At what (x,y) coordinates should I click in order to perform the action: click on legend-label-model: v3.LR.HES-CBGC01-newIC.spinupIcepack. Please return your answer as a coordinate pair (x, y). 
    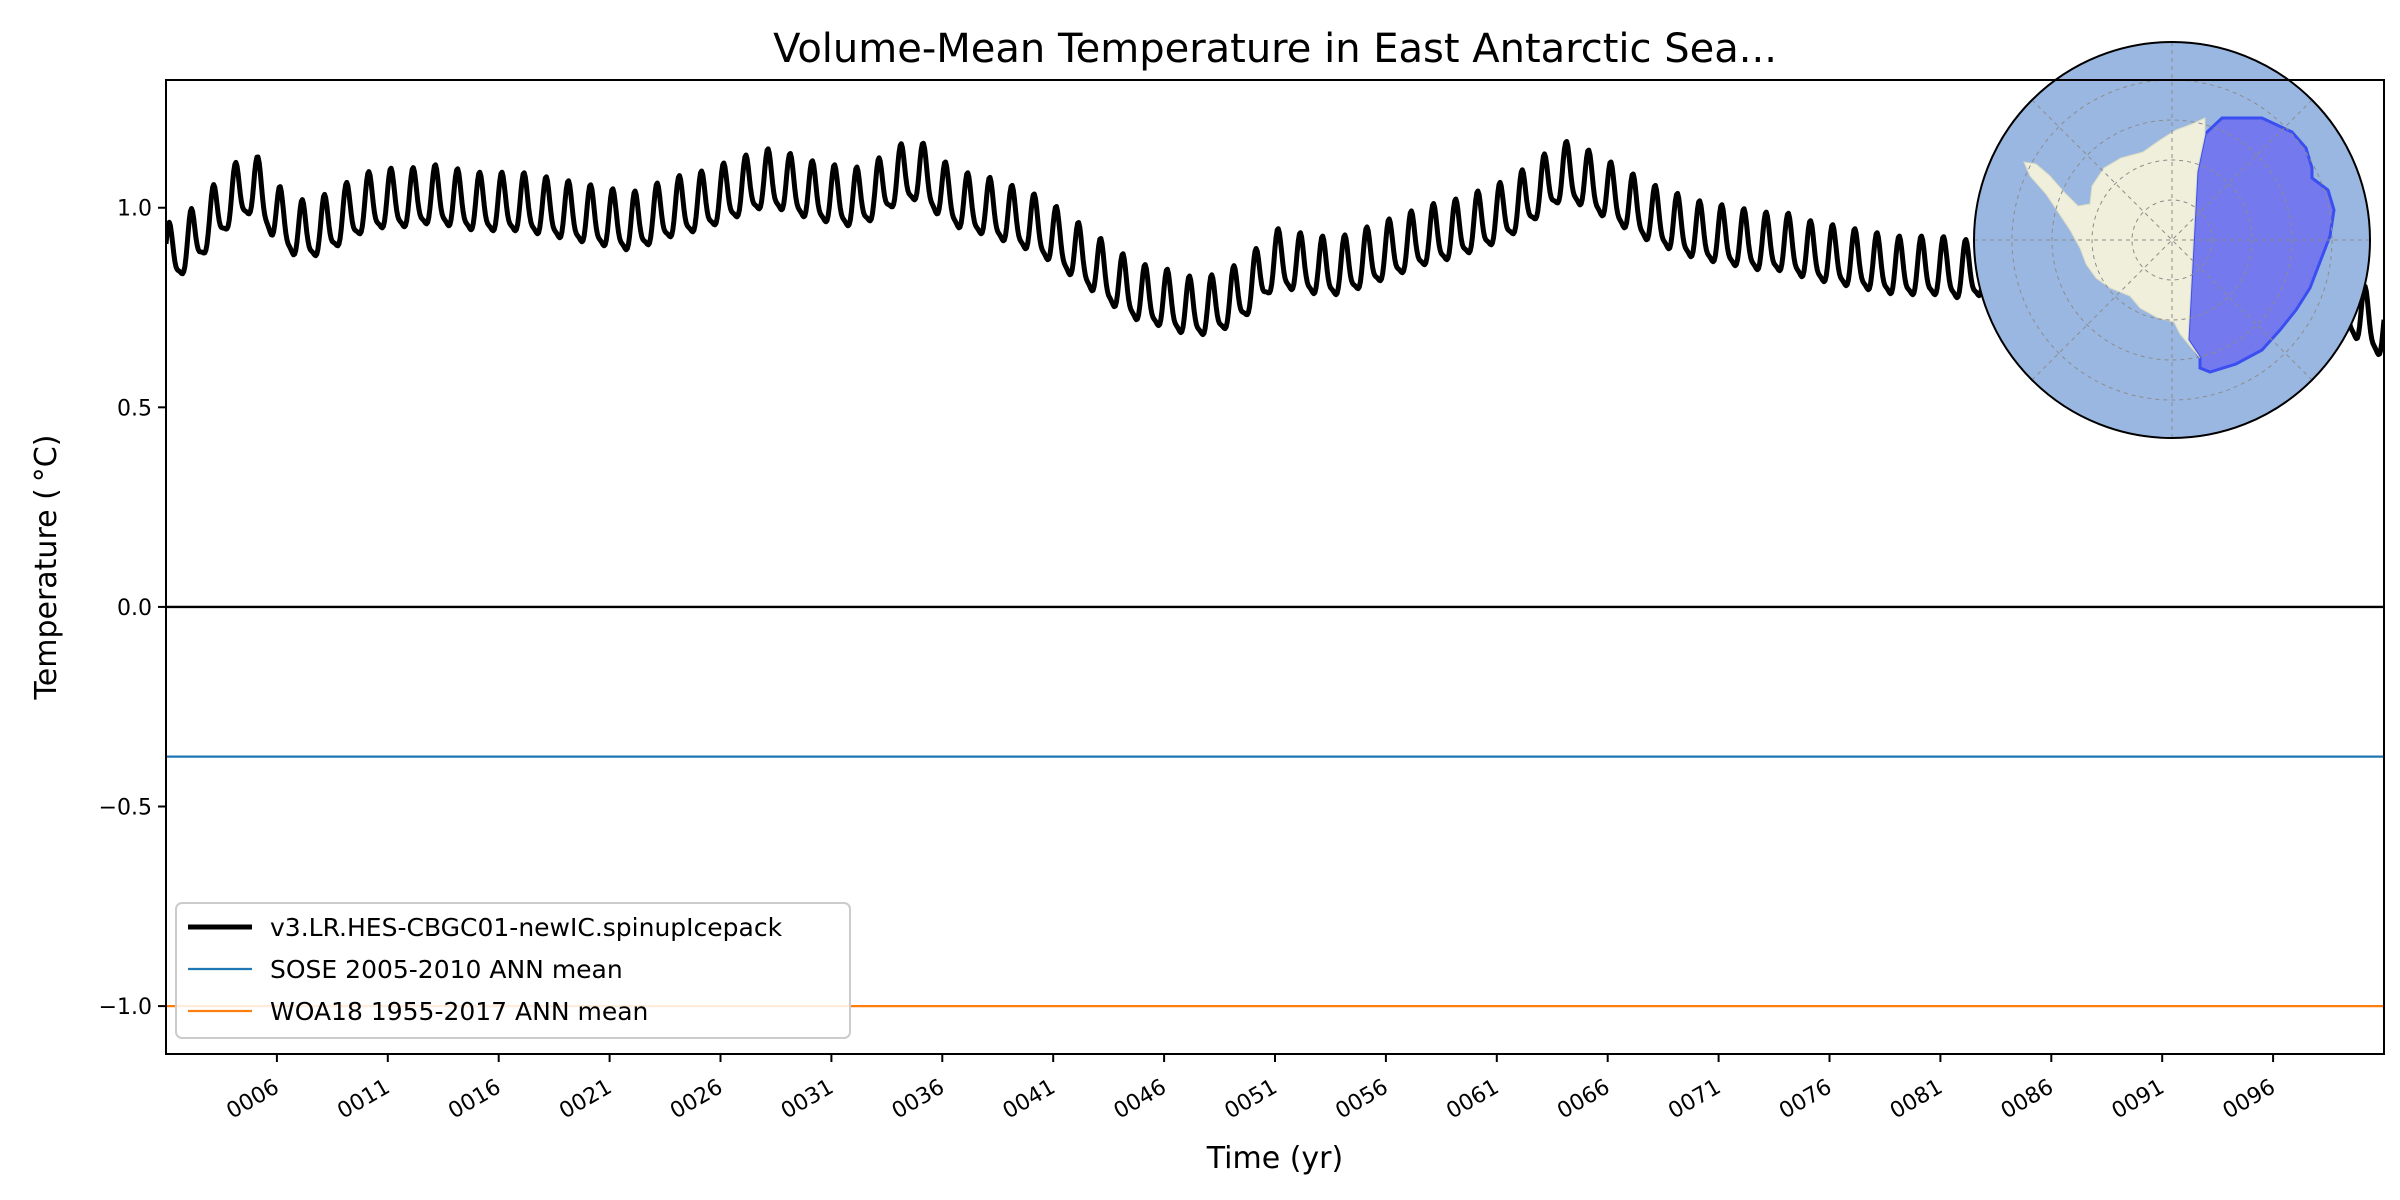
    Looking at the image, I should click on (526, 927).